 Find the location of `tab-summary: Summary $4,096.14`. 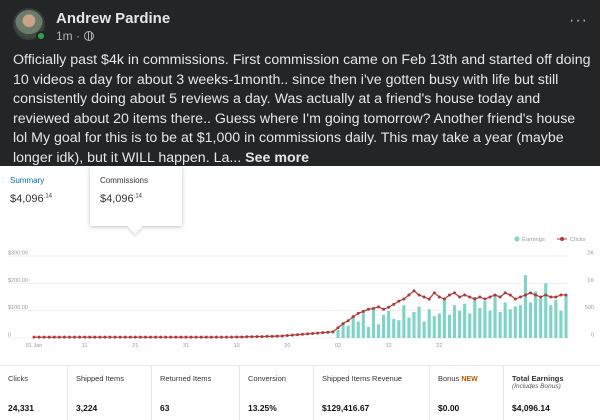

tab-summary: Summary $4,096.14 is located at coordinates (45, 196).